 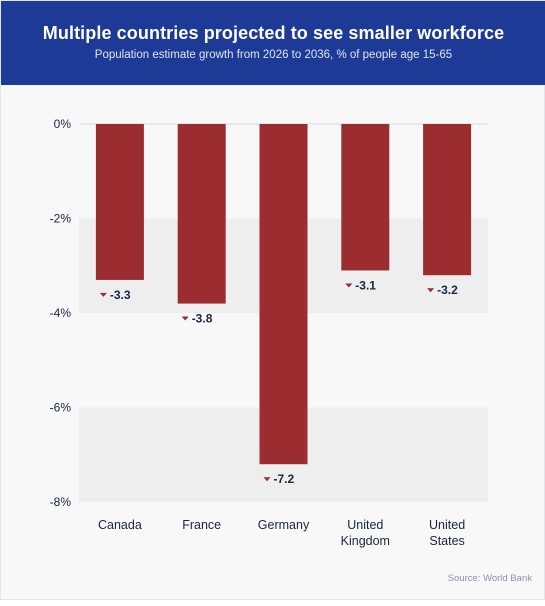 I want to click on x-tick-label: Canada, so click(x=120, y=525).